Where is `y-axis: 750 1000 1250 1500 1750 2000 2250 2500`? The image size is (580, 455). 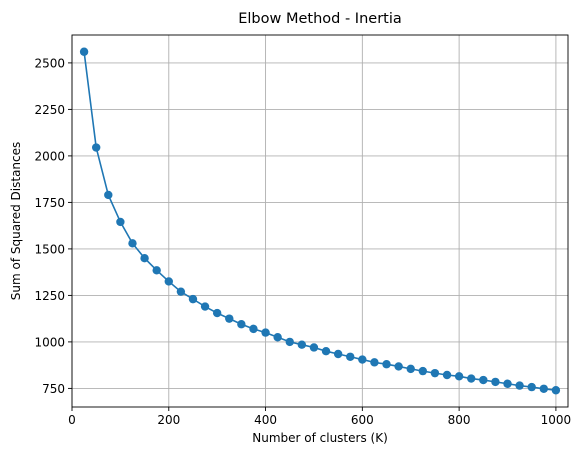
y-axis: 750 1000 1250 1500 1750 2000 2250 2500 is located at coordinates (53, 226).